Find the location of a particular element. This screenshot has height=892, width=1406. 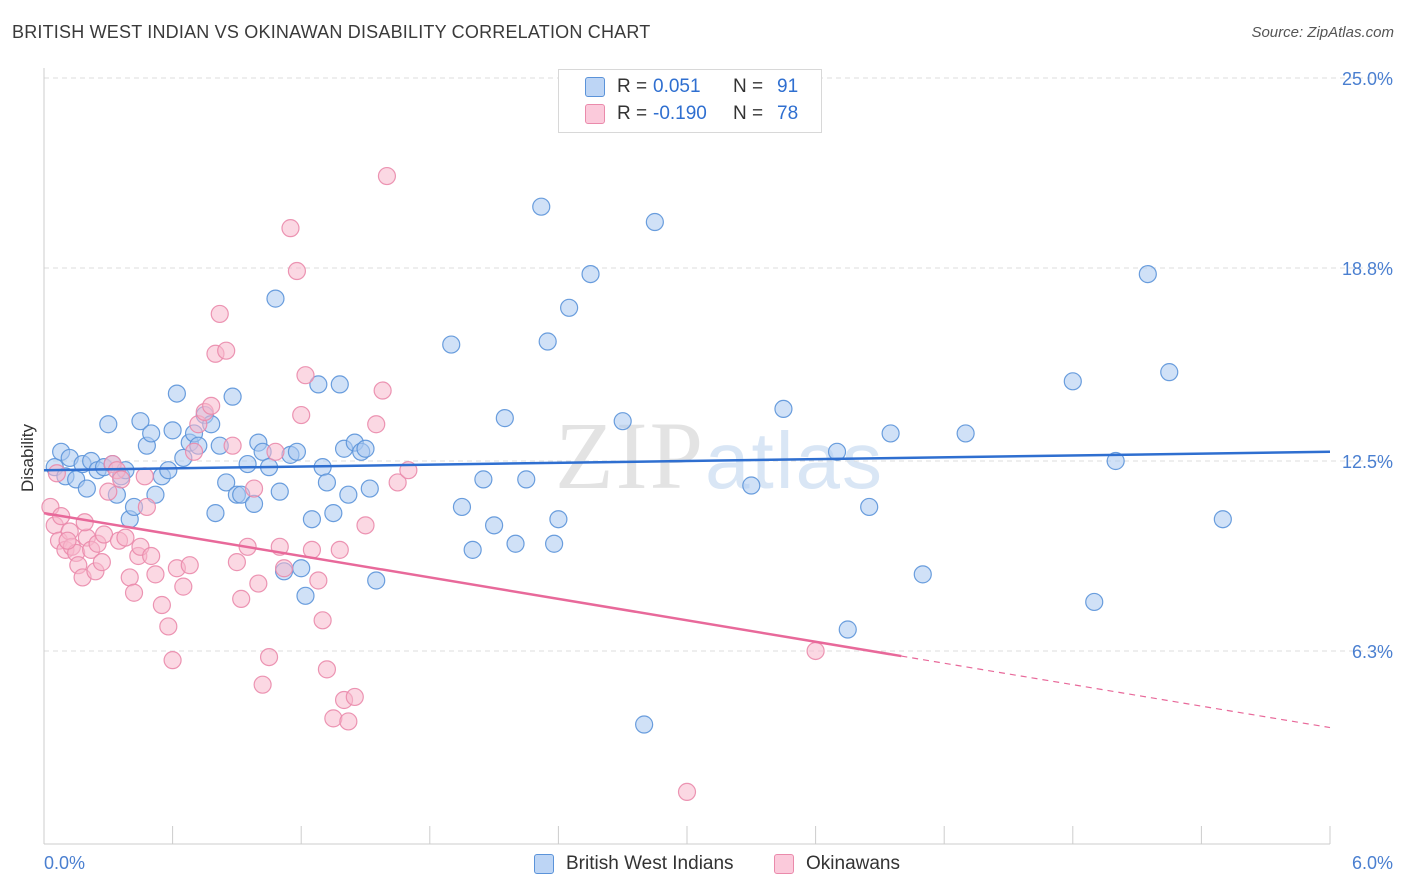

trend-line-blue is located at coordinates (687, 461).